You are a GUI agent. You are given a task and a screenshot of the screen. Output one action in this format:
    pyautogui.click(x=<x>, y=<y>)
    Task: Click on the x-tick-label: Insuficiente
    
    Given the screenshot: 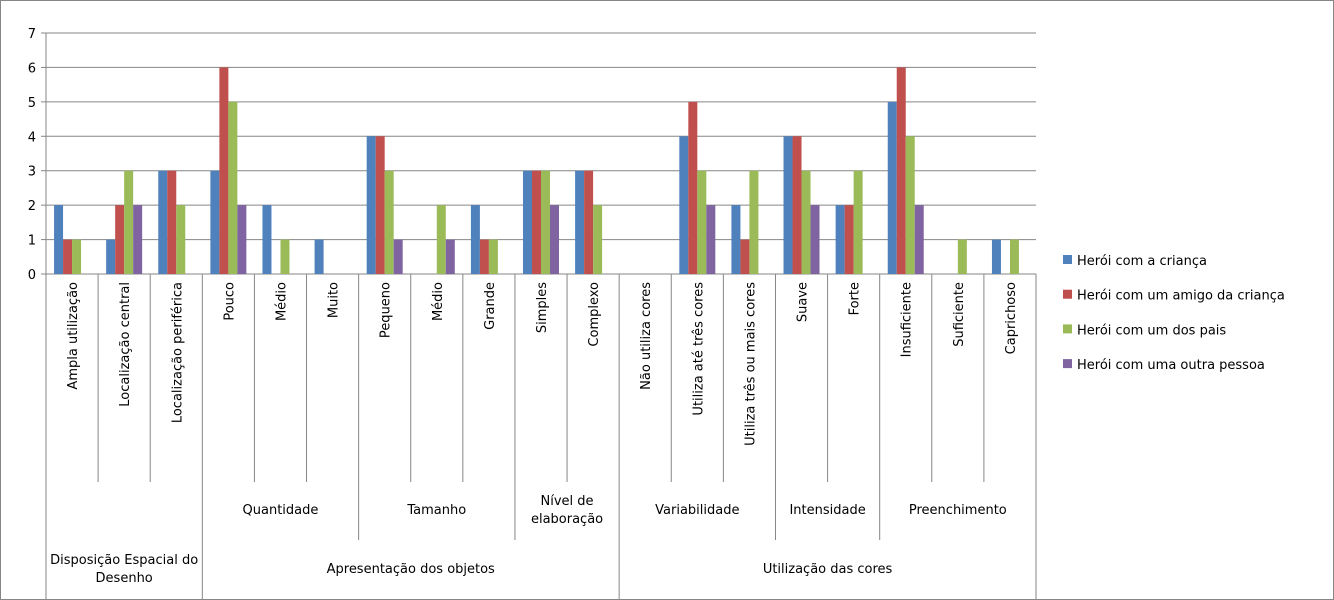 What is the action you would take?
    pyautogui.click(x=907, y=319)
    